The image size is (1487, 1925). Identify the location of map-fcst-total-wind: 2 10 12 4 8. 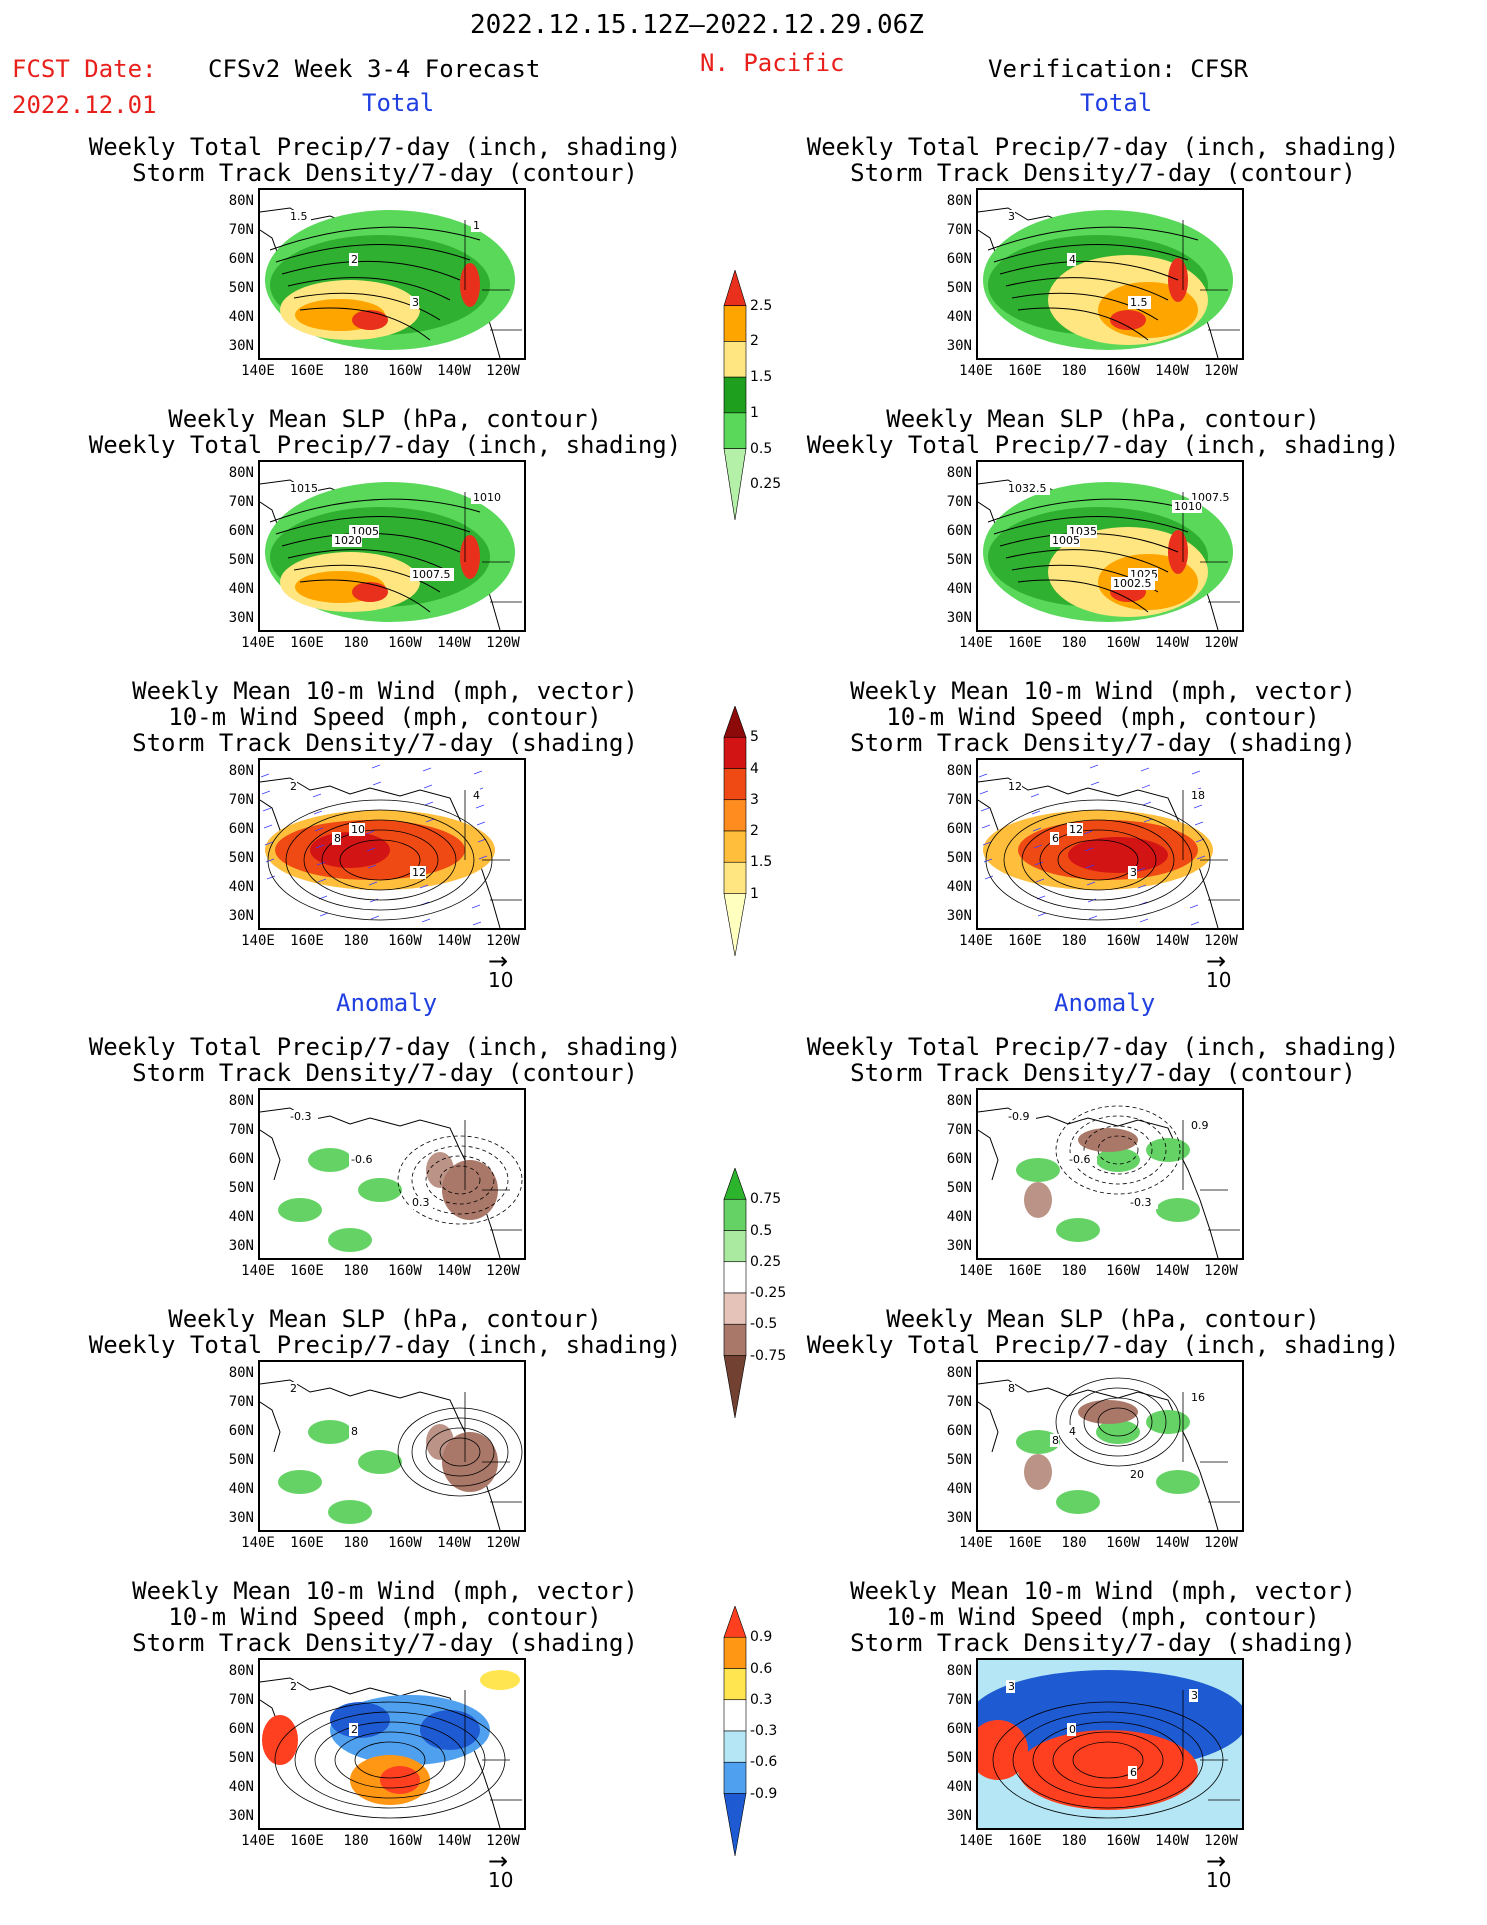
(392, 844).